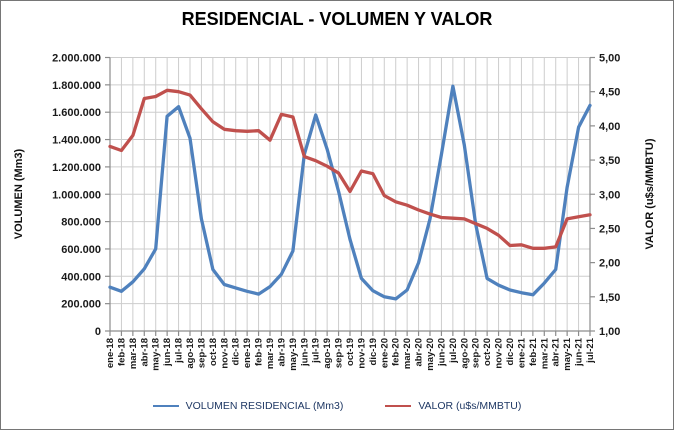  I want to click on right-axis-title: VALOR (u$s/MMBTU), so click(650, 194).